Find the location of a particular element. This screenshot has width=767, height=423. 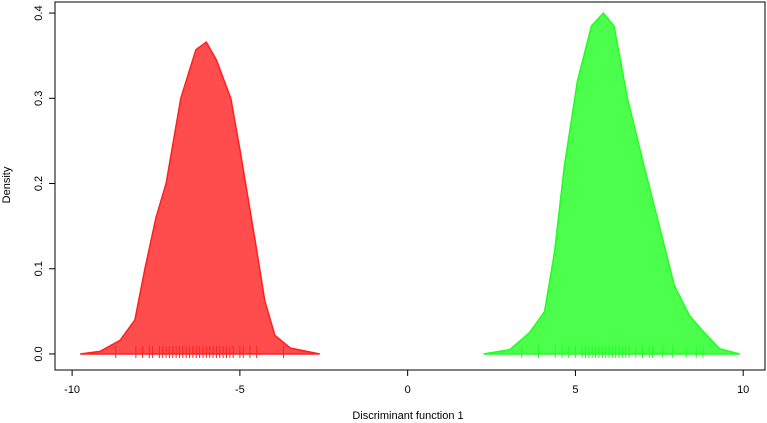

x-axis-label: Discriminant function 1 is located at coordinates (407, 416).